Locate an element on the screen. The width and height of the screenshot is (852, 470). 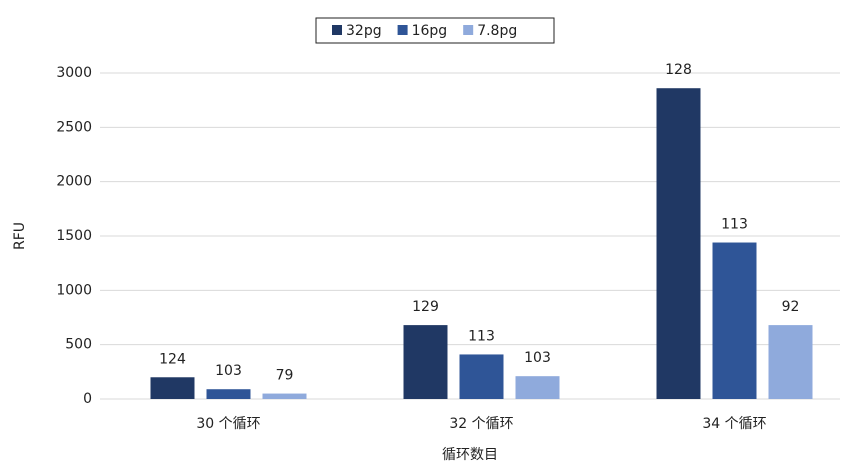
x-tick-label: 34 个循环 is located at coordinates (734, 424).